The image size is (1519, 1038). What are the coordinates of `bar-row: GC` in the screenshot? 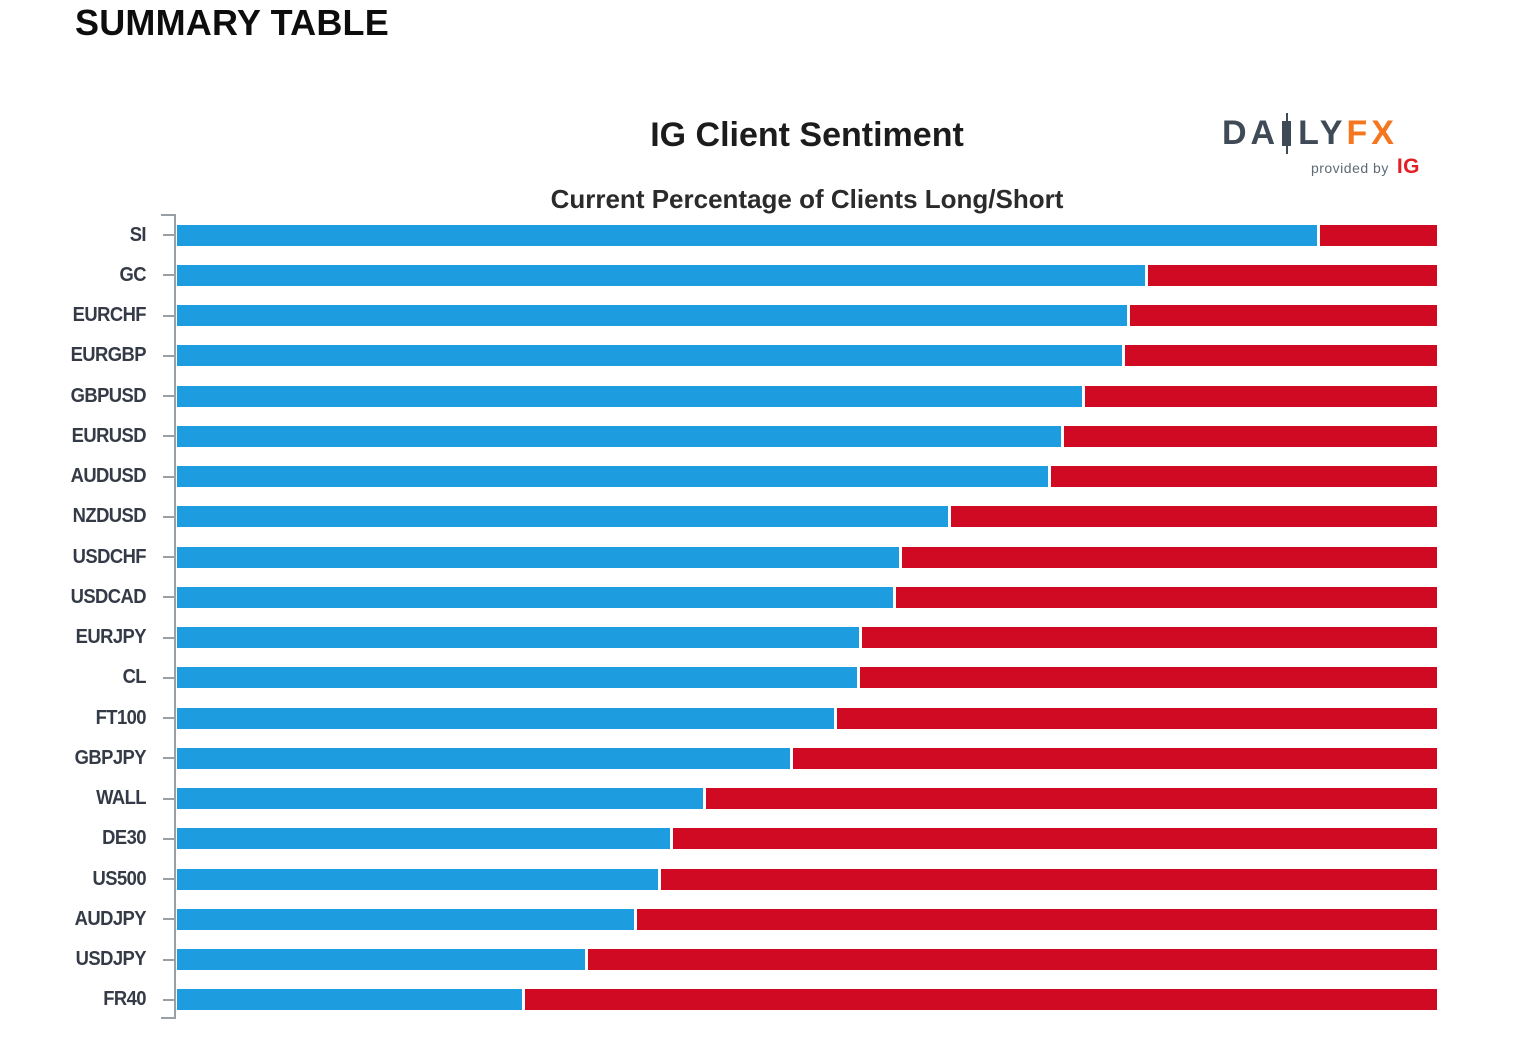 It's located at (718, 275).